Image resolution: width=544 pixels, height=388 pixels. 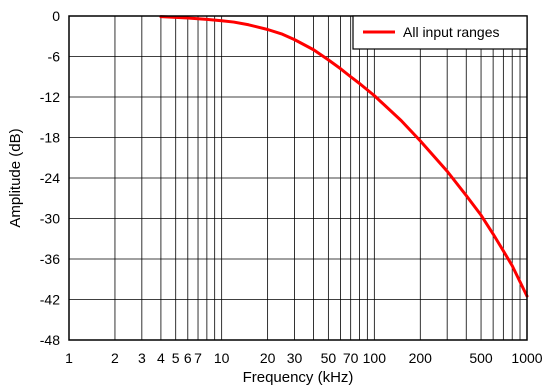 What do you see at coordinates (50, 219) in the screenshot?
I see `y-tick-label: -30` at bounding box center [50, 219].